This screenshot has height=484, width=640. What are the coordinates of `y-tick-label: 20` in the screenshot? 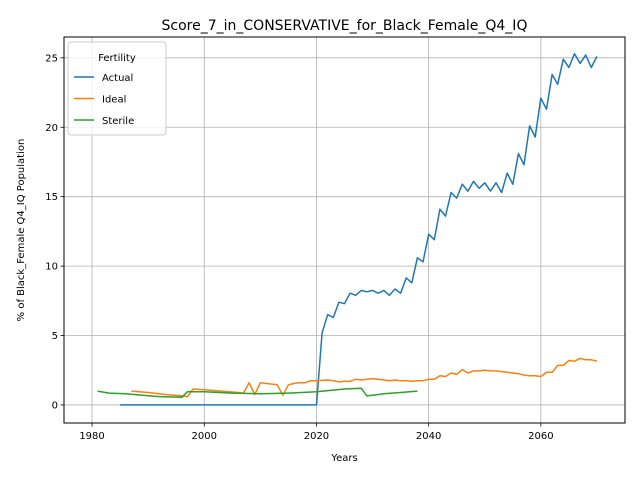 It's located at (51, 128).